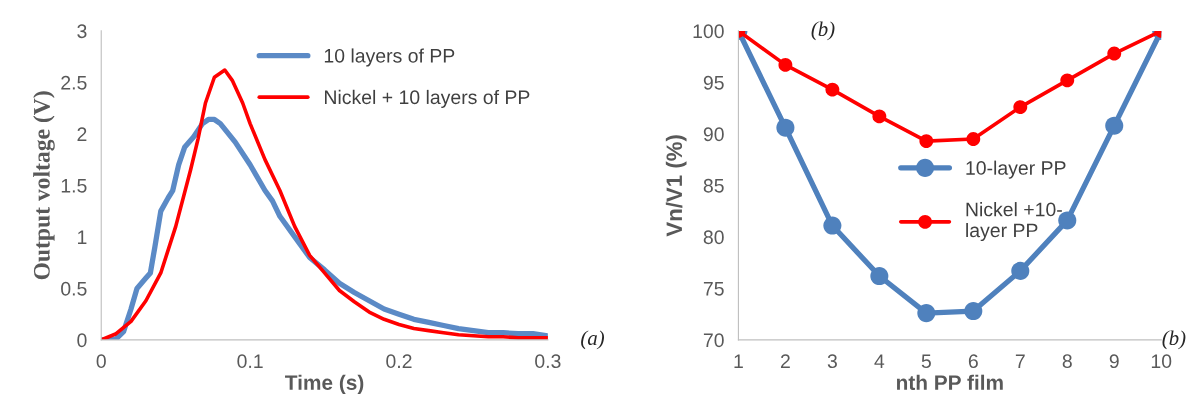 Image resolution: width=1191 pixels, height=412 pixels. Describe the element at coordinates (82, 237) in the screenshot. I see `y-tick-label: 1` at that location.